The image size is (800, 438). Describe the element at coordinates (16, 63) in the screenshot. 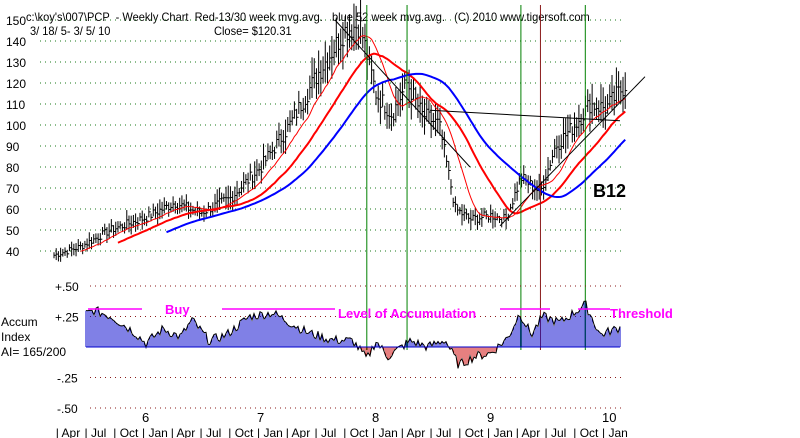

I see `y-tick-label: 130` at that location.